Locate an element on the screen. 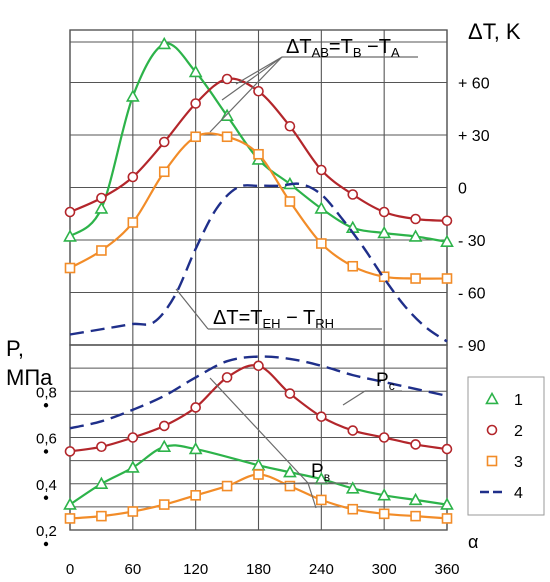 The image size is (550, 582). legend-label-1: 1 is located at coordinates (518, 400).